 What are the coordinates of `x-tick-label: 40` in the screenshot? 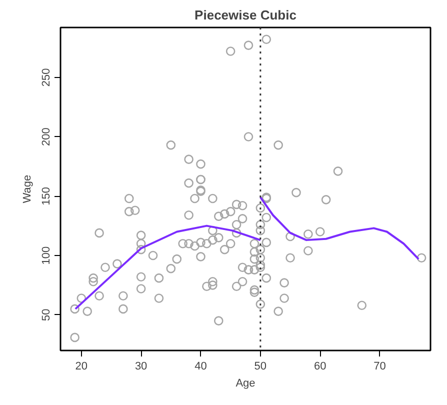 It's located at (200, 366).